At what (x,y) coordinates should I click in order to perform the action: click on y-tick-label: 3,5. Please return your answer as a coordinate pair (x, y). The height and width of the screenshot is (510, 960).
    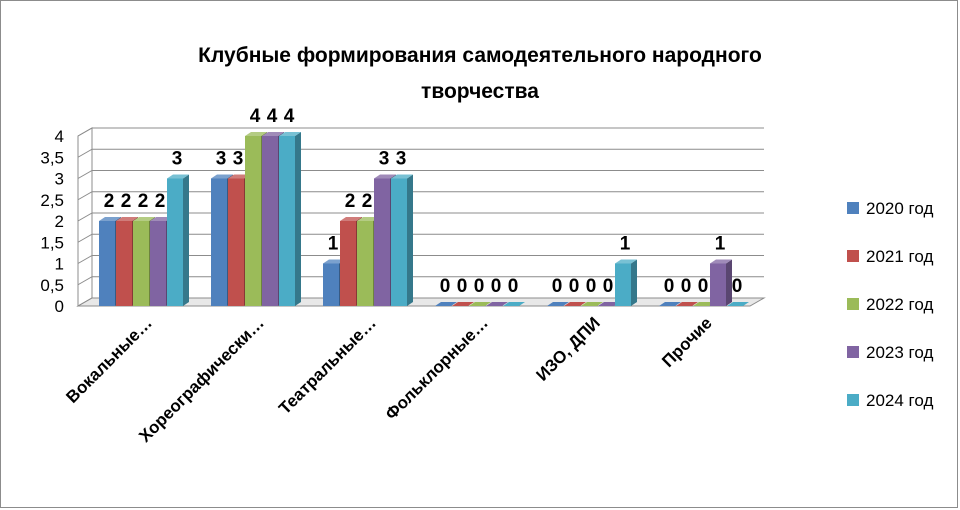
    Looking at the image, I should click on (52, 157).